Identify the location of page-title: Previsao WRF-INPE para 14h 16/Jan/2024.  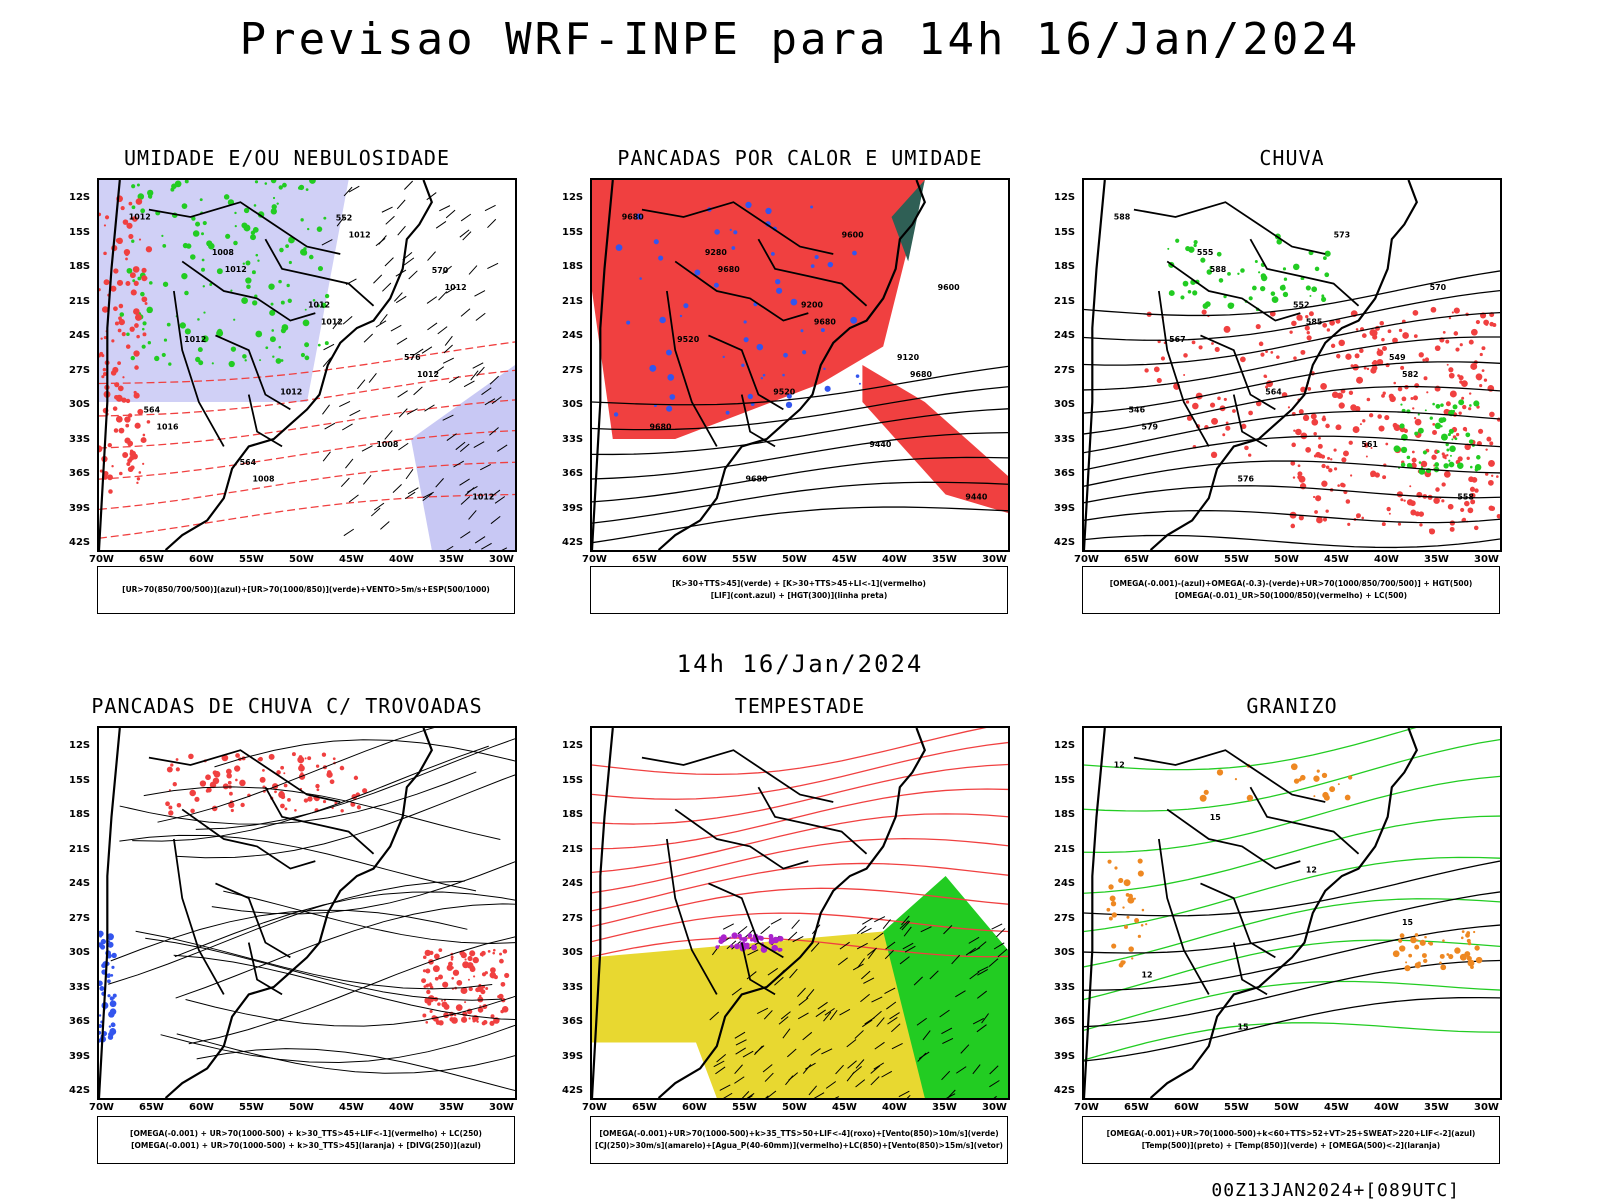
(800, 39).